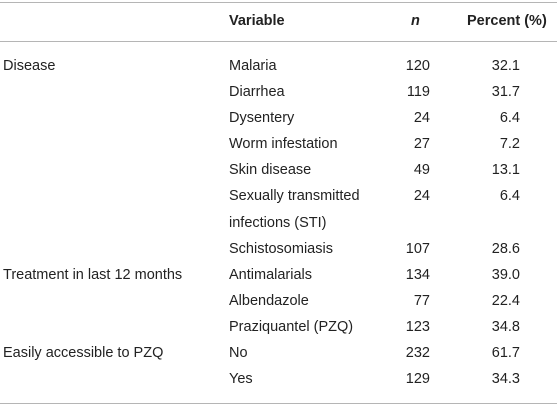 Image resolution: width=557 pixels, height=407 pixels. I want to click on table-row: Worm infestation 27 7.2, so click(278, 144).